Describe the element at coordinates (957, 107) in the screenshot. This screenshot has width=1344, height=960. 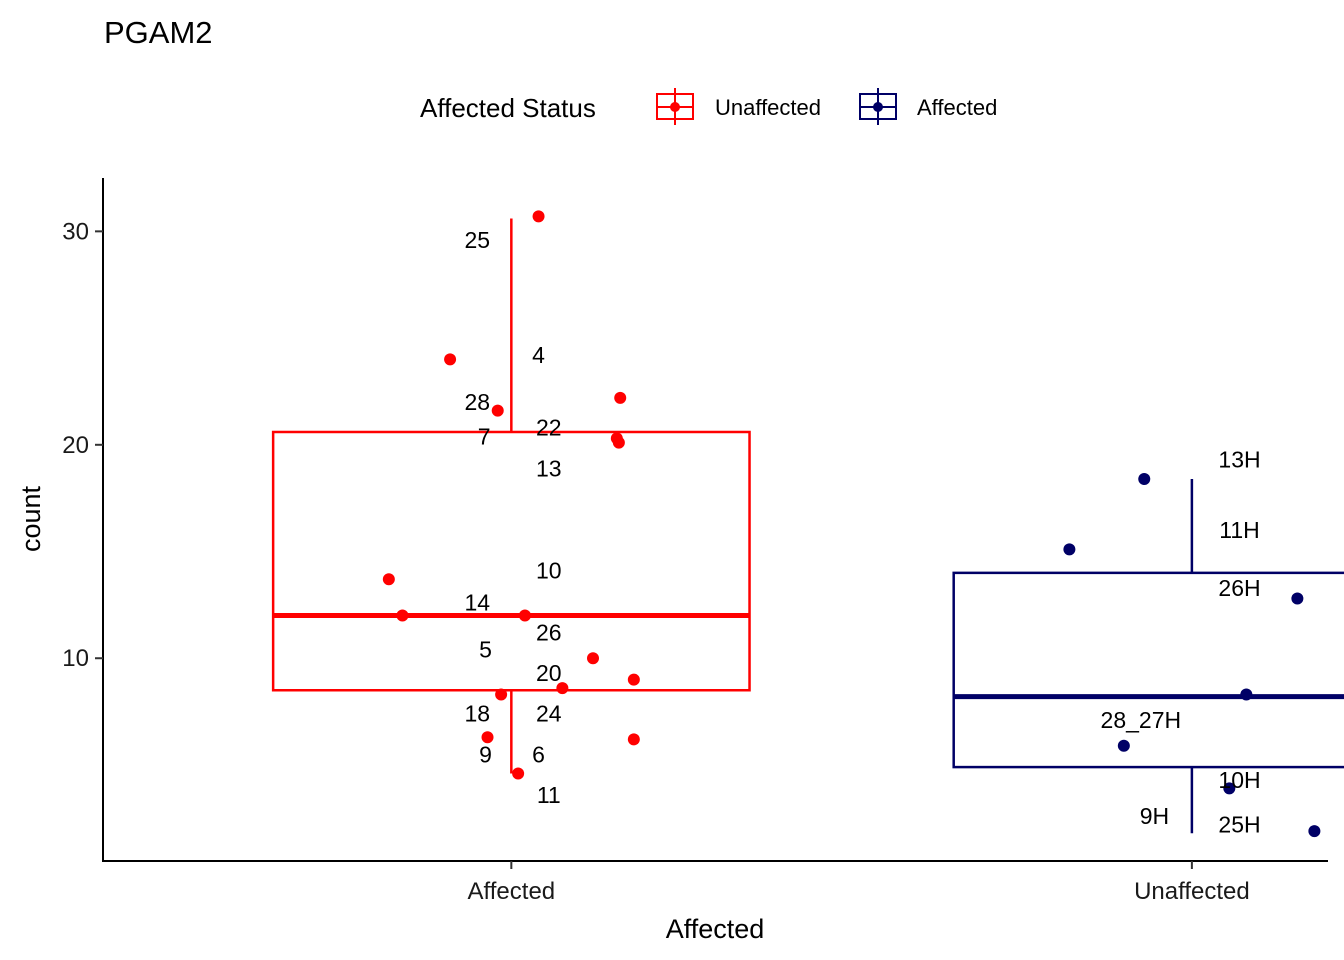
I see `legend-label-affected: Affected` at that location.